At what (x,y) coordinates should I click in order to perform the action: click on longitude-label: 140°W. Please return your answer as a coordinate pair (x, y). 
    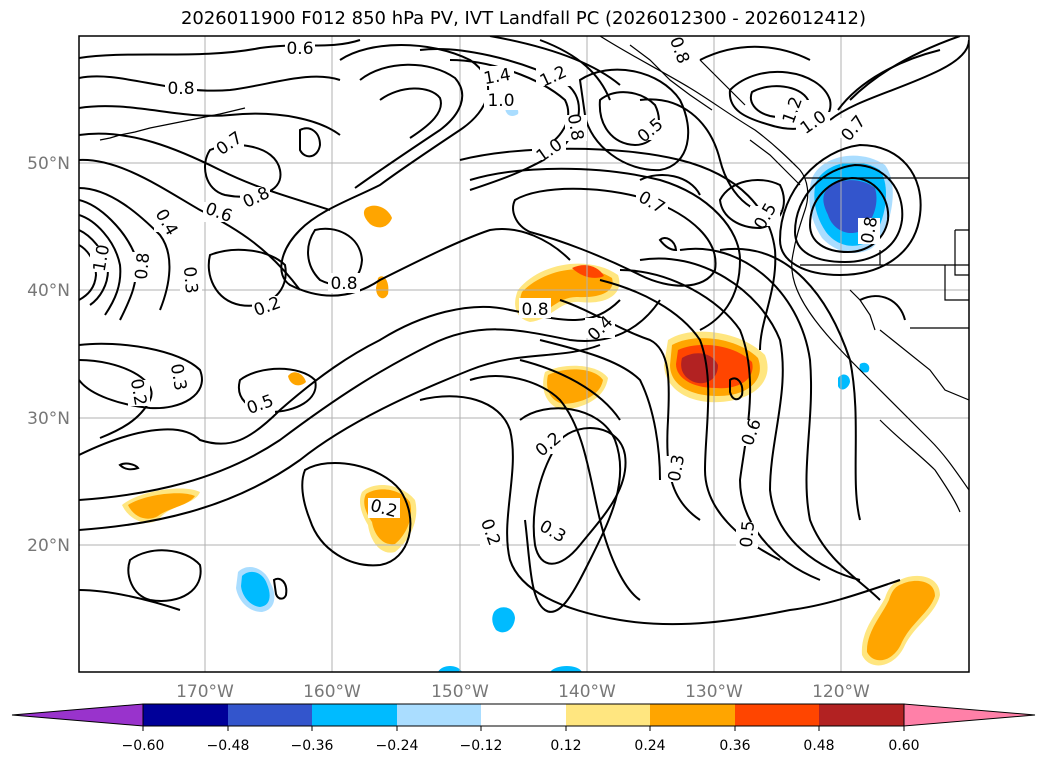
    Looking at the image, I should click on (587, 692).